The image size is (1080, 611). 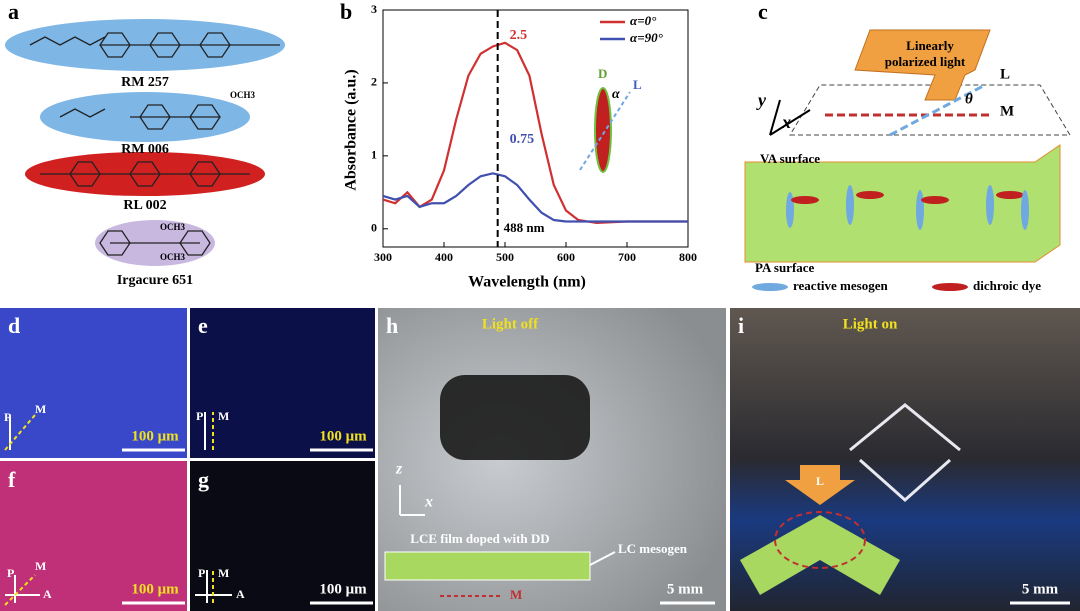 What do you see at coordinates (643, 20) in the screenshot?
I see `legend-label: α=0°` at bounding box center [643, 20].